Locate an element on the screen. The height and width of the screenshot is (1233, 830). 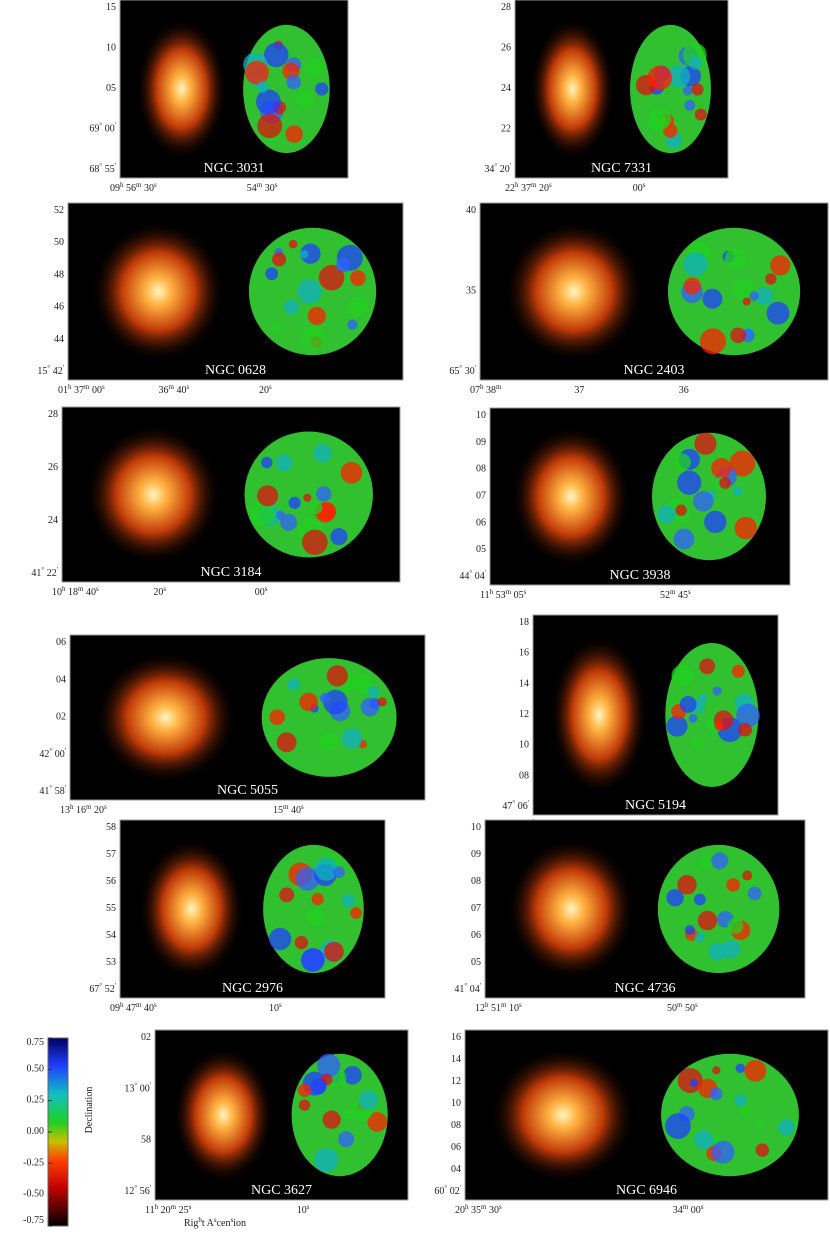
dec-tick-label: 60° 02' is located at coordinates (447, 1191).